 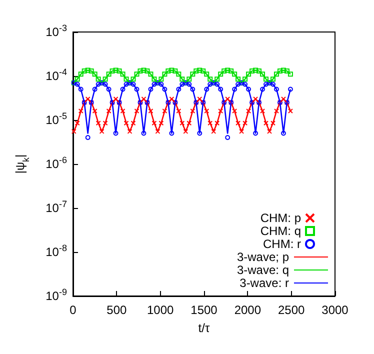 What do you see at coordinates (56, 251) in the screenshot?
I see `y-tick-label: 10$^{-8}$` at bounding box center [56, 251].